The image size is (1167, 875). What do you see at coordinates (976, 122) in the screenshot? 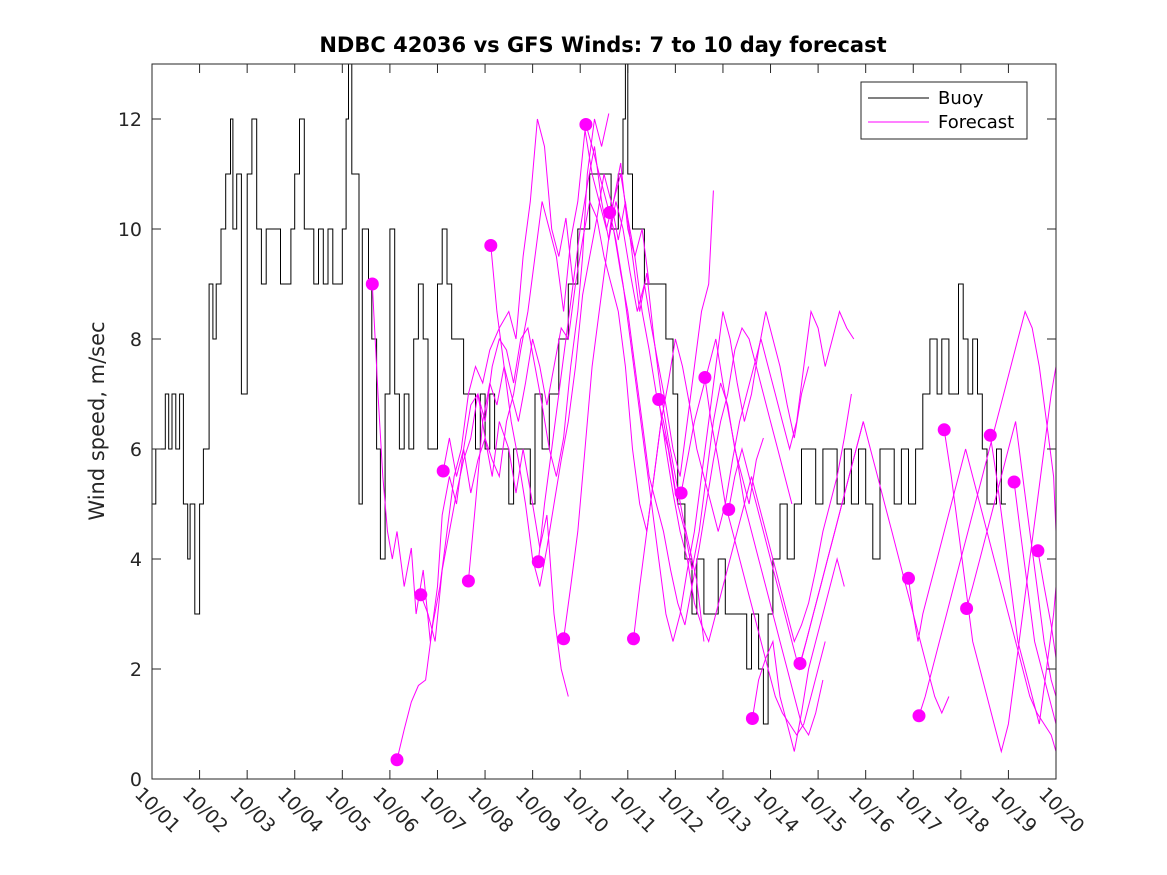
I see `legend-forecast-label: Forecast` at bounding box center [976, 122].